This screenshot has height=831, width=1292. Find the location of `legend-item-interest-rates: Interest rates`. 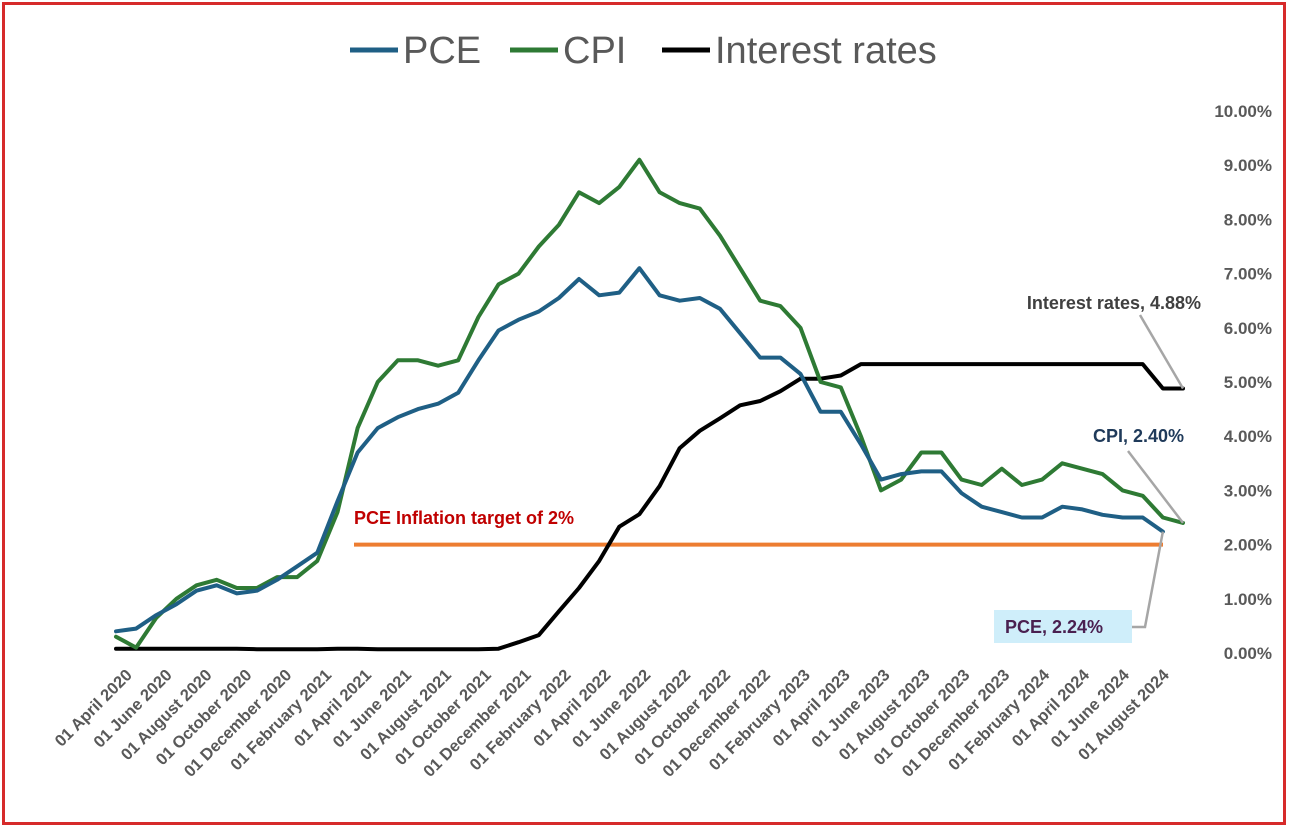

legend-item-interest-rates: Interest rates is located at coordinates (799, 51).